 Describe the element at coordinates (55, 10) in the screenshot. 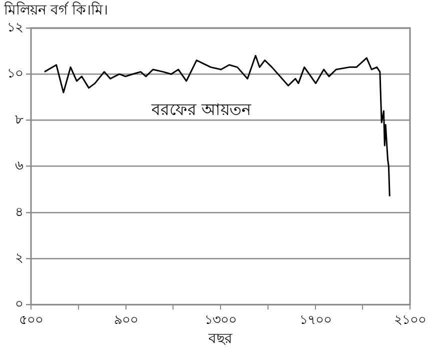

I see `y-axis-title: মিলিয়ন বর্গ কি।মি।` at that location.